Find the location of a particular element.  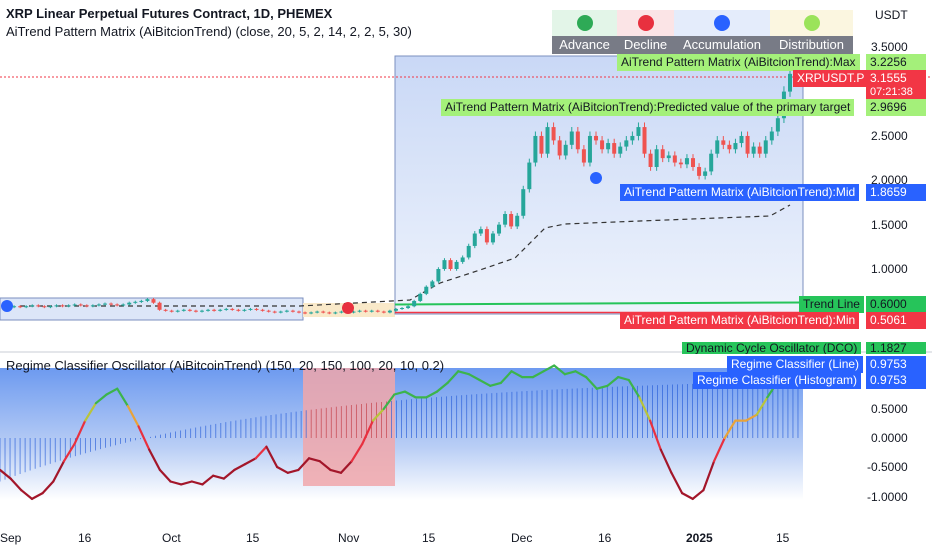

rc-line-value: 0.9753 is located at coordinates (896, 364).